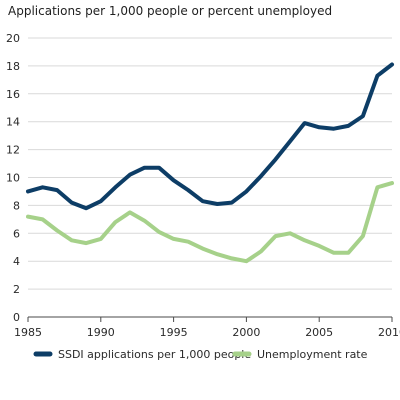 Image resolution: width=400 pixels, height=400 pixels. I want to click on y-tick-label: 16, so click(13, 94).